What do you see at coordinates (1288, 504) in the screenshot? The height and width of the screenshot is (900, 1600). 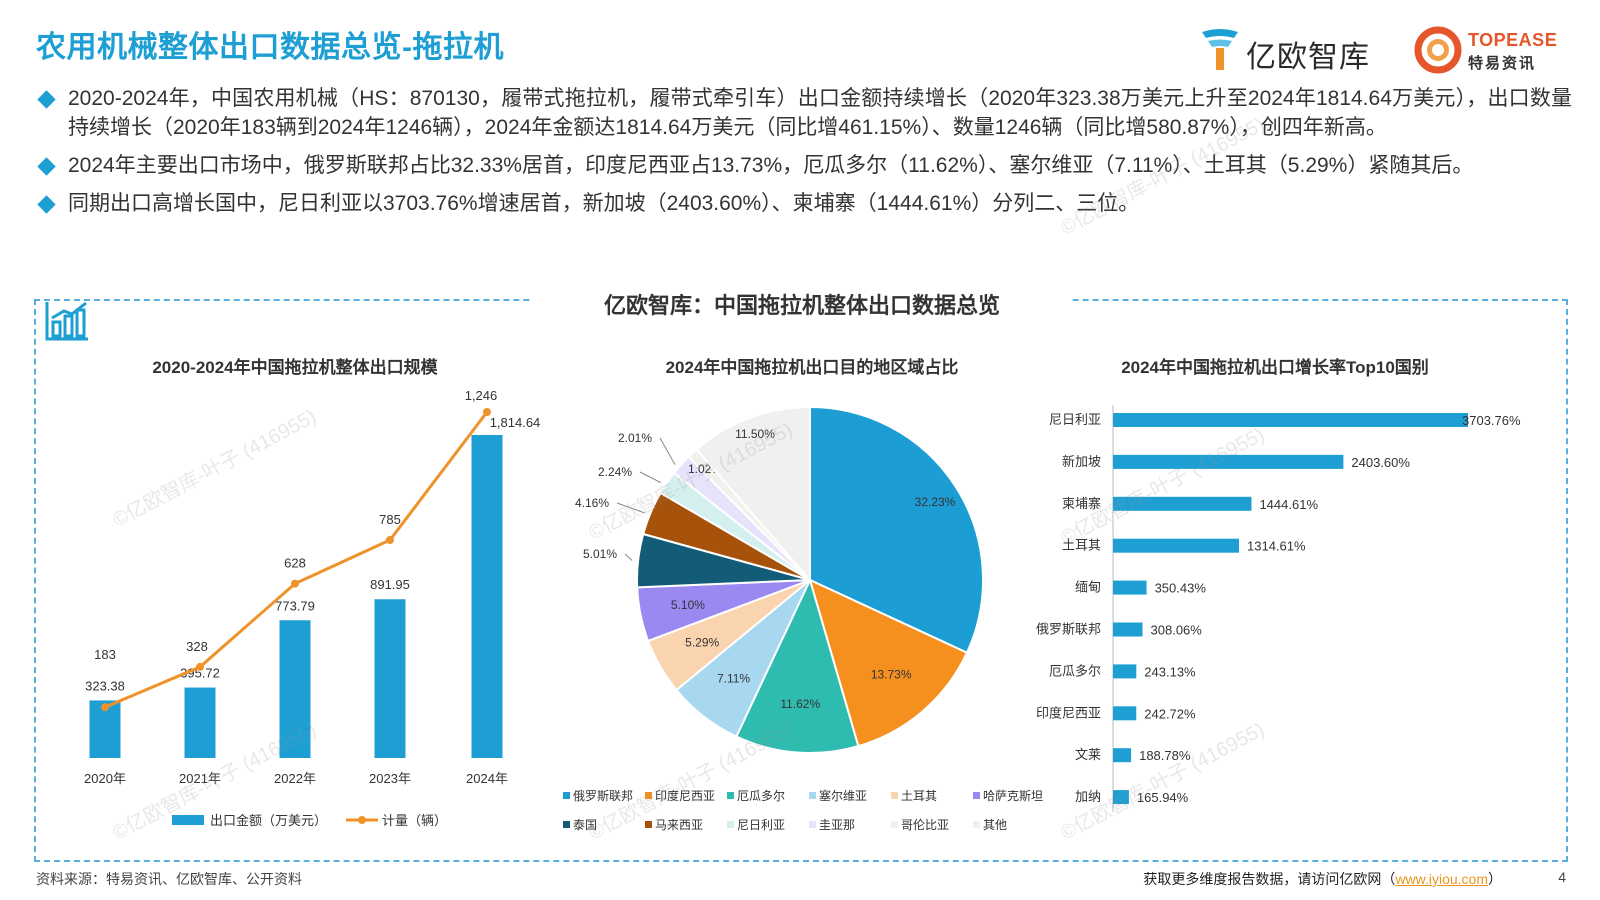 I see `growth-value-label: 1444.61%` at bounding box center [1288, 504].